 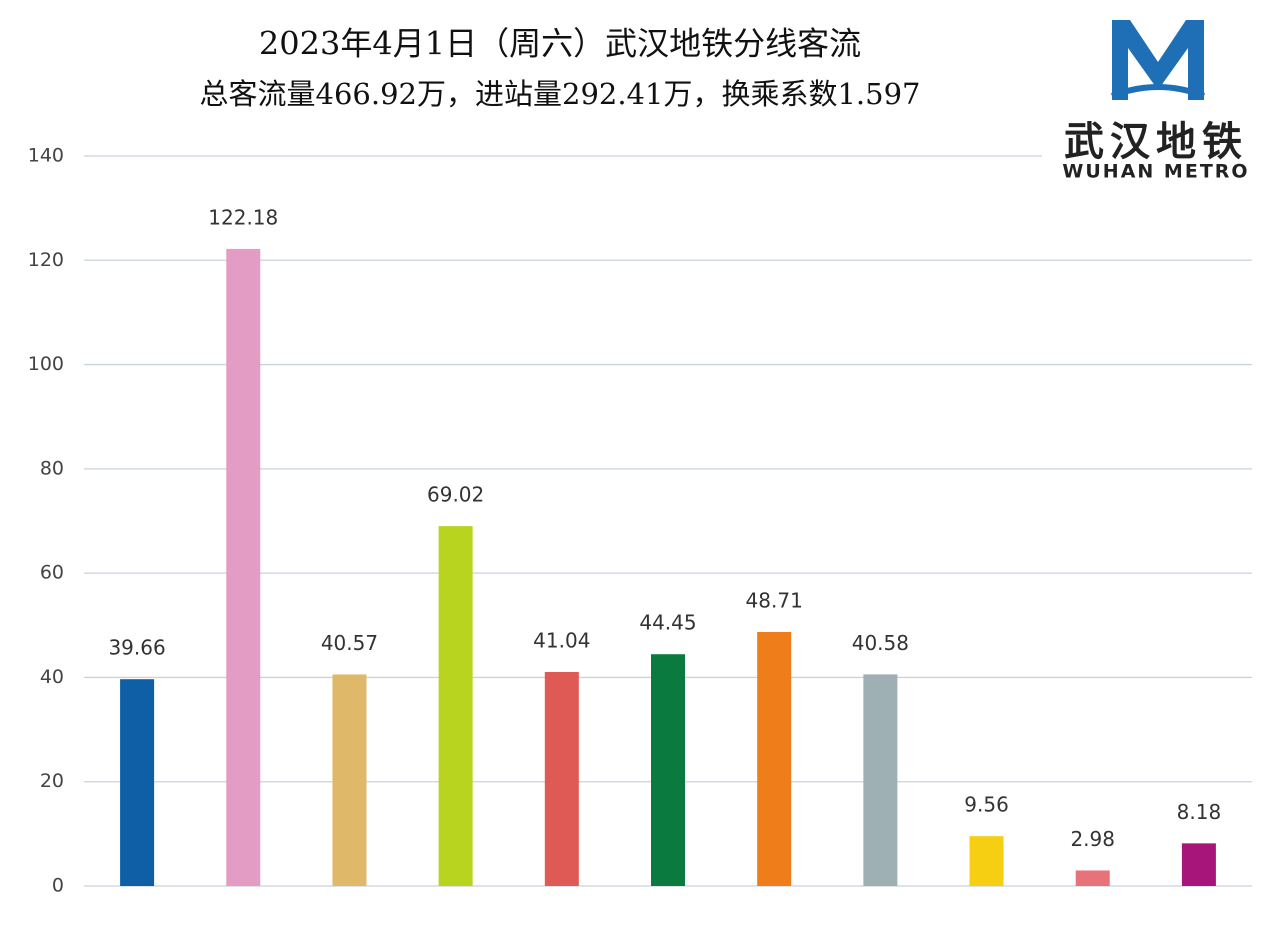 I want to click on value-label: 122.18, so click(x=243, y=217).